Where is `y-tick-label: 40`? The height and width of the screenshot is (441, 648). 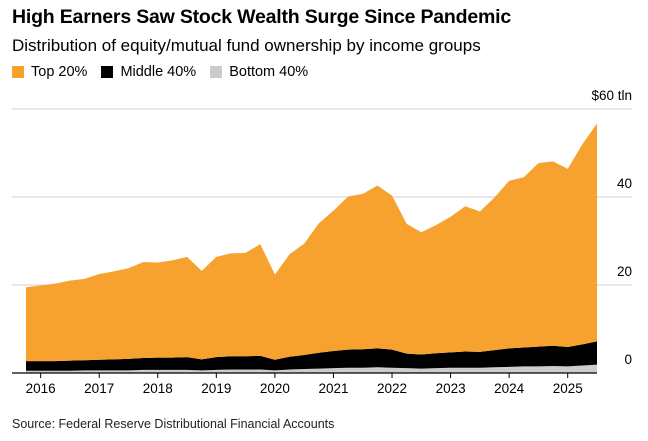
y-tick-label: 40 is located at coordinates (624, 183).